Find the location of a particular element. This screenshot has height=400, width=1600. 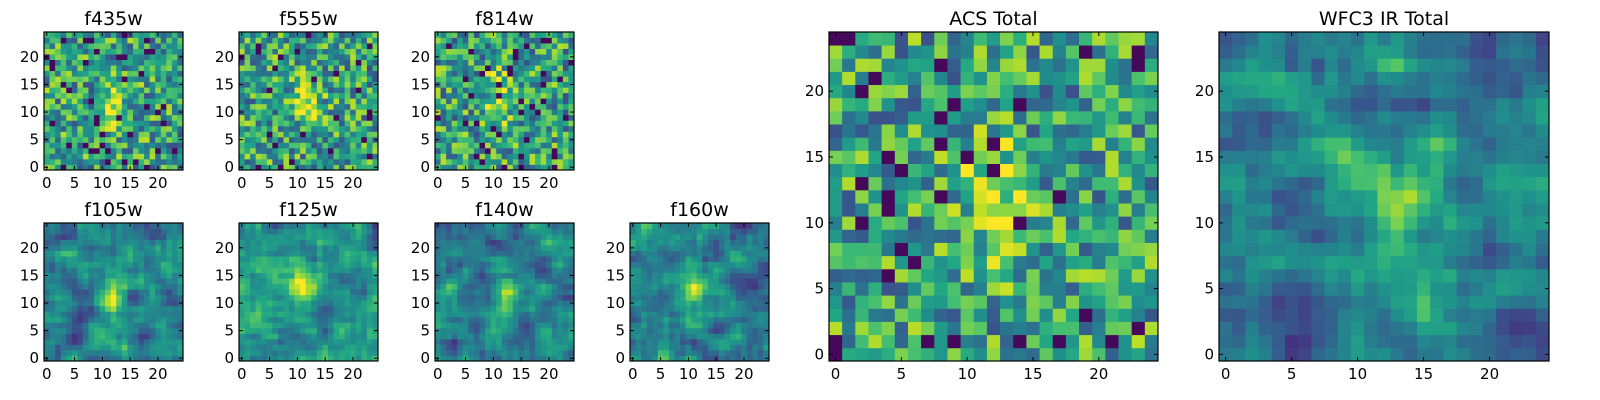

heatmap-cells is located at coordinates (505, 101).